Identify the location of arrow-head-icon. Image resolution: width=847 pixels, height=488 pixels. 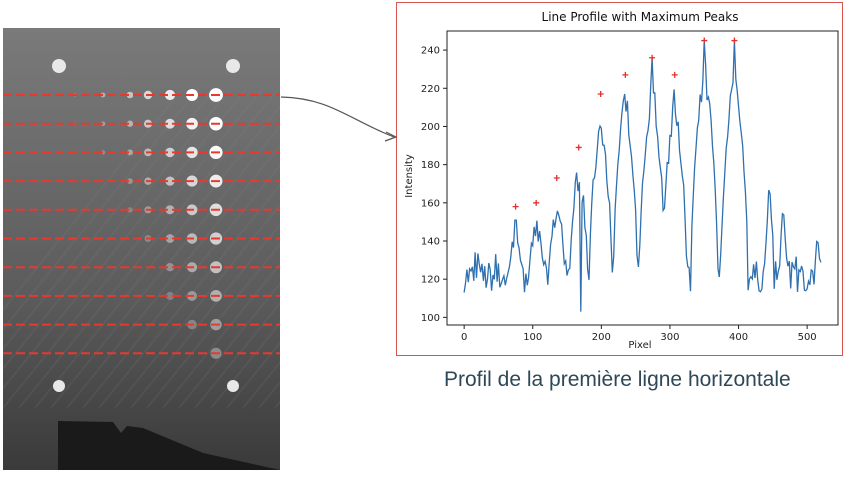
(391, 136).